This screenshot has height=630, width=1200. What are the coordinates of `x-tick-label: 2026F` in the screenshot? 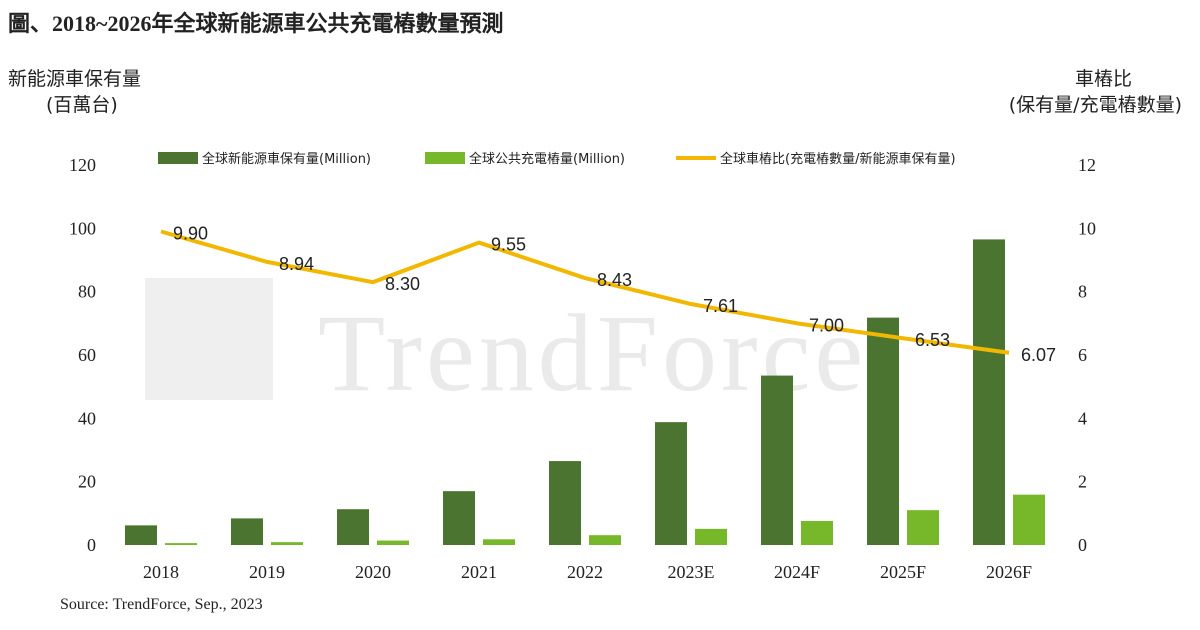 It's located at (1009, 572).